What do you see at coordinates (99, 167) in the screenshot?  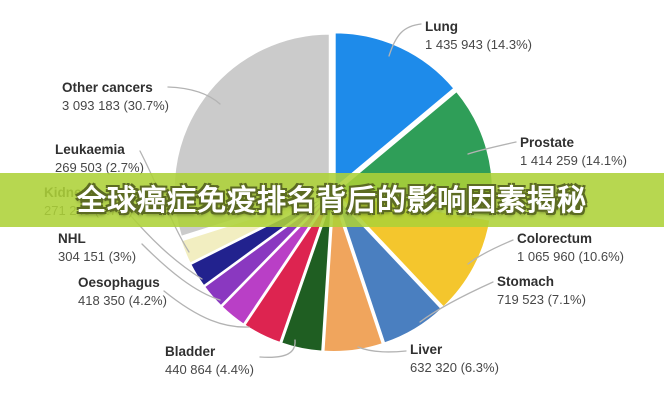 I see `slice-value: 269 503 (2.7%)` at bounding box center [99, 167].